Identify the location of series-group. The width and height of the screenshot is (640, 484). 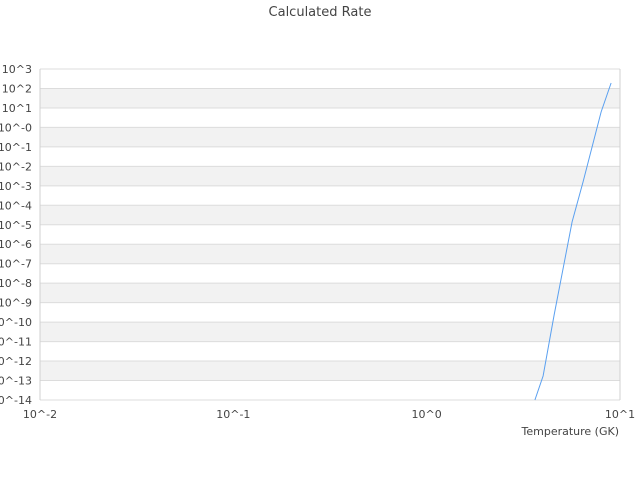
(573, 241).